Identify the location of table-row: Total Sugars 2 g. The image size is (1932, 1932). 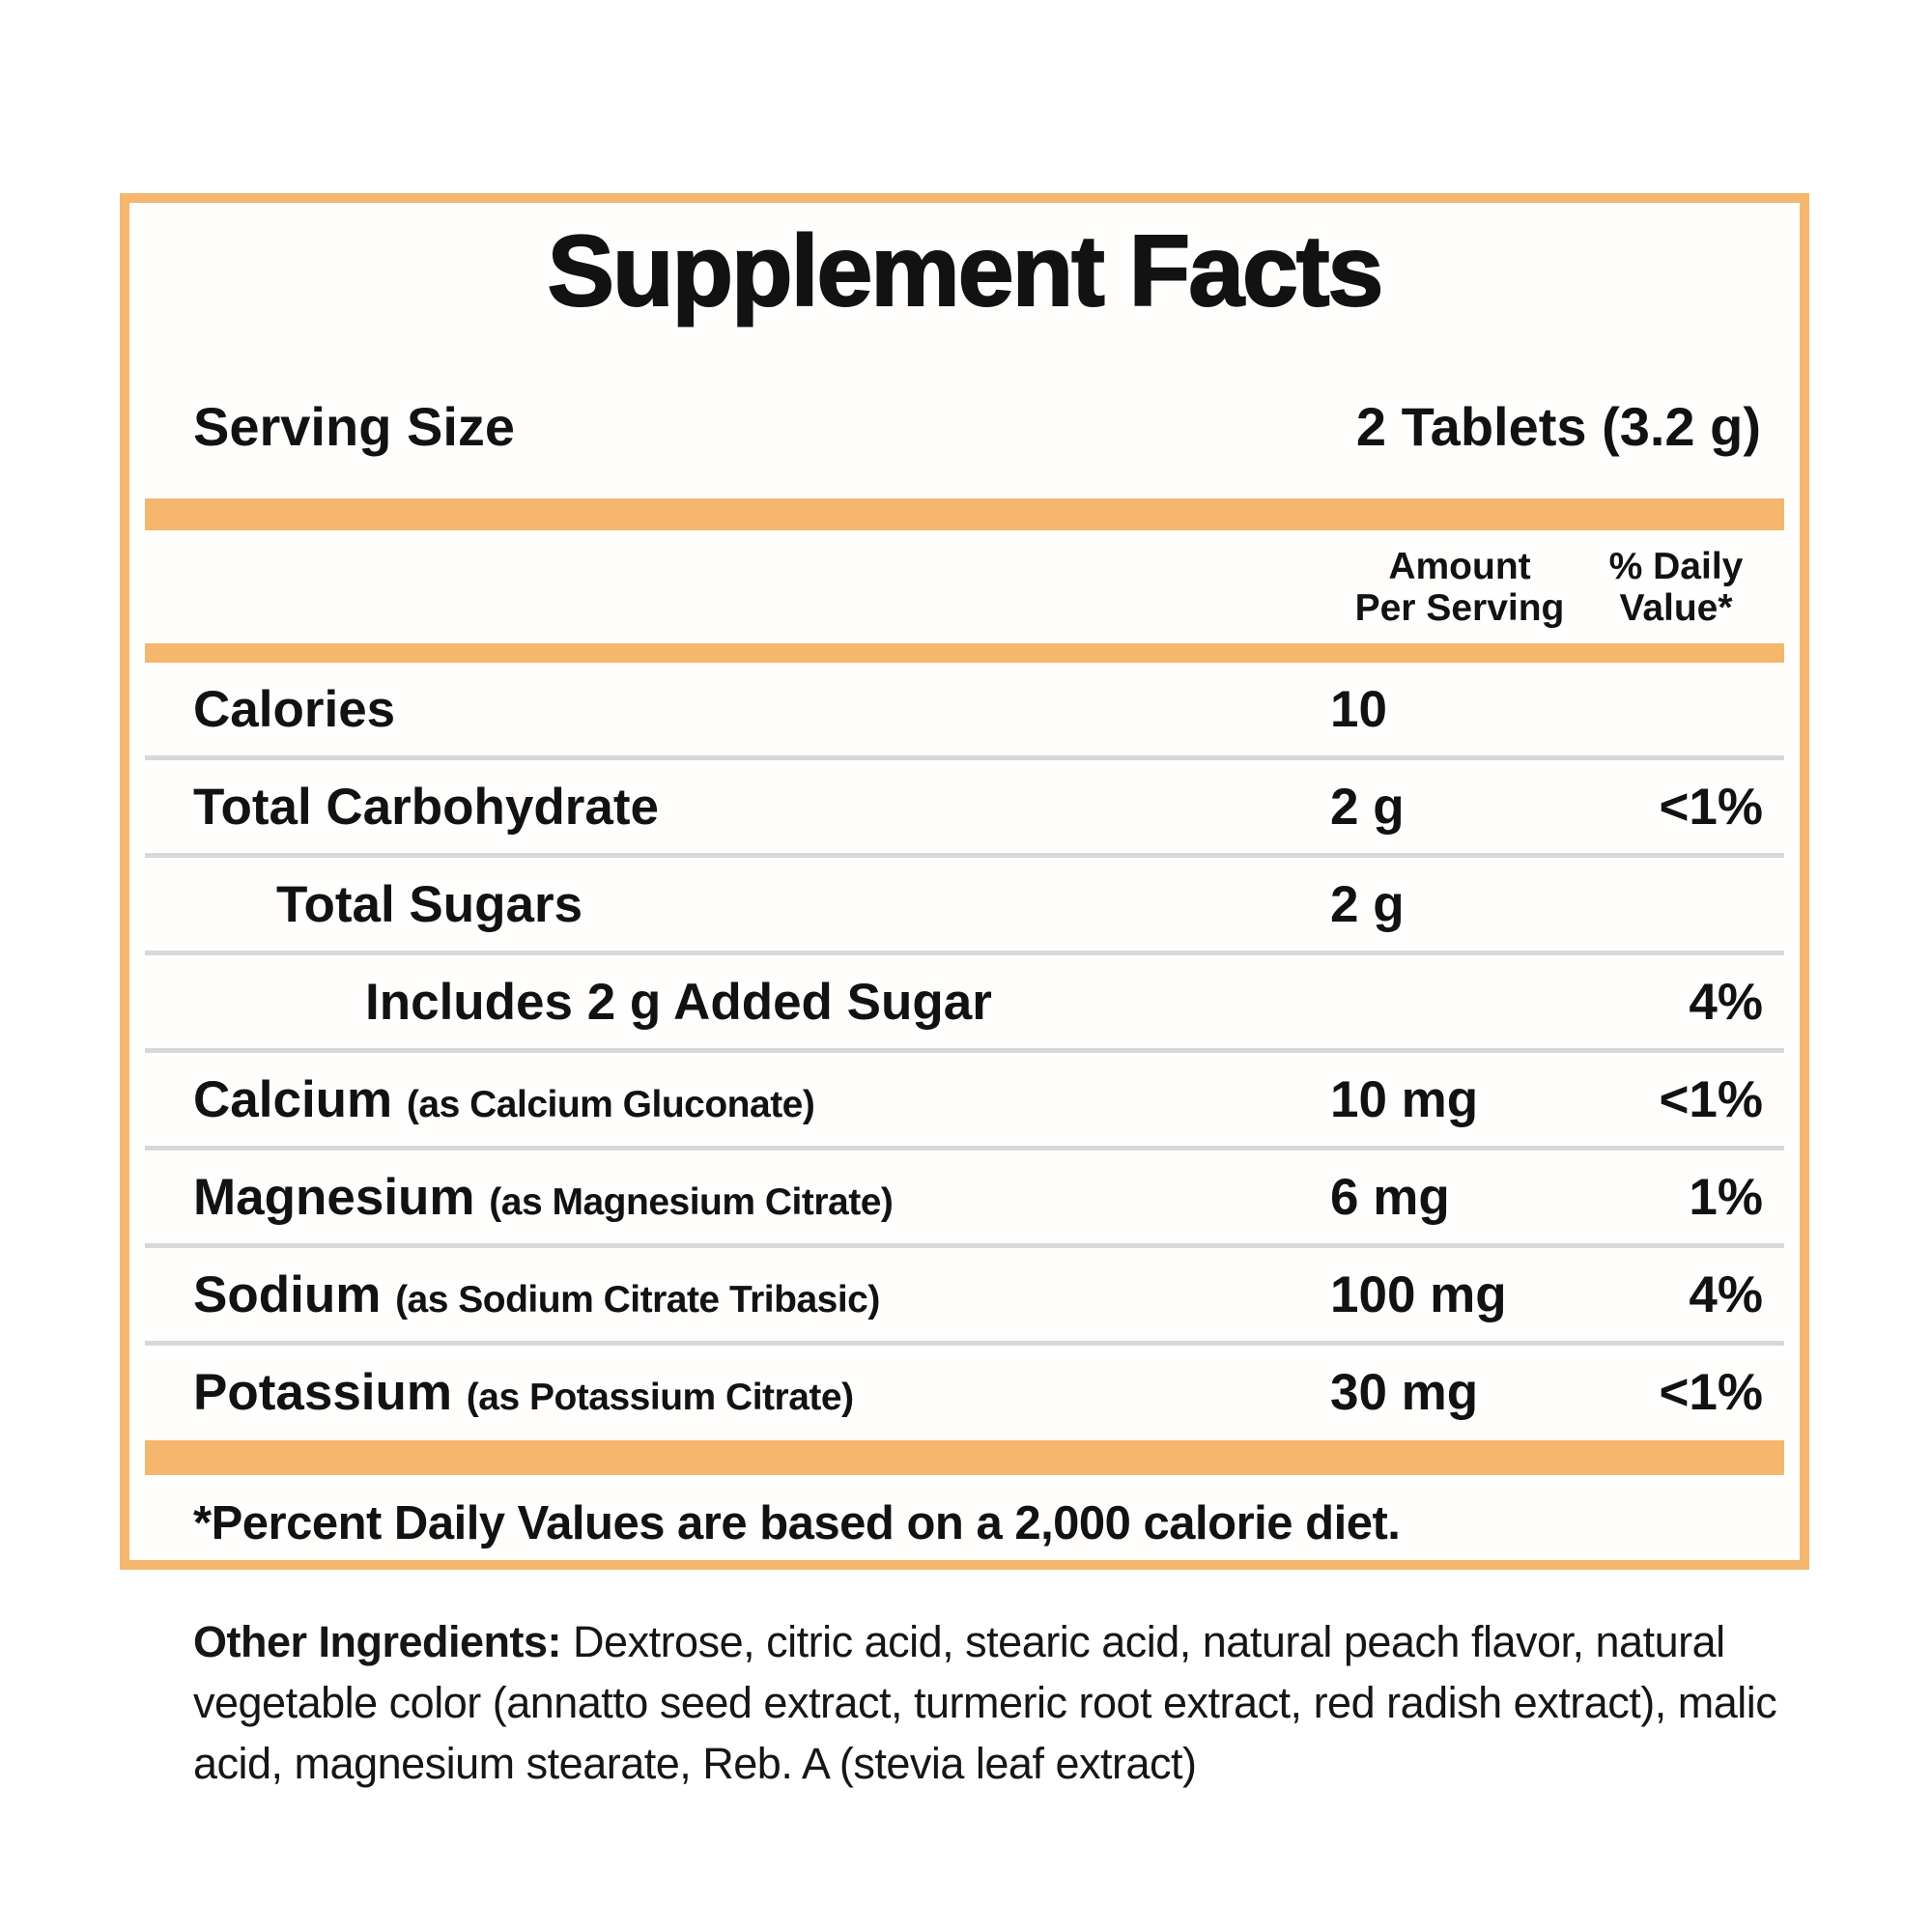
(964, 904).